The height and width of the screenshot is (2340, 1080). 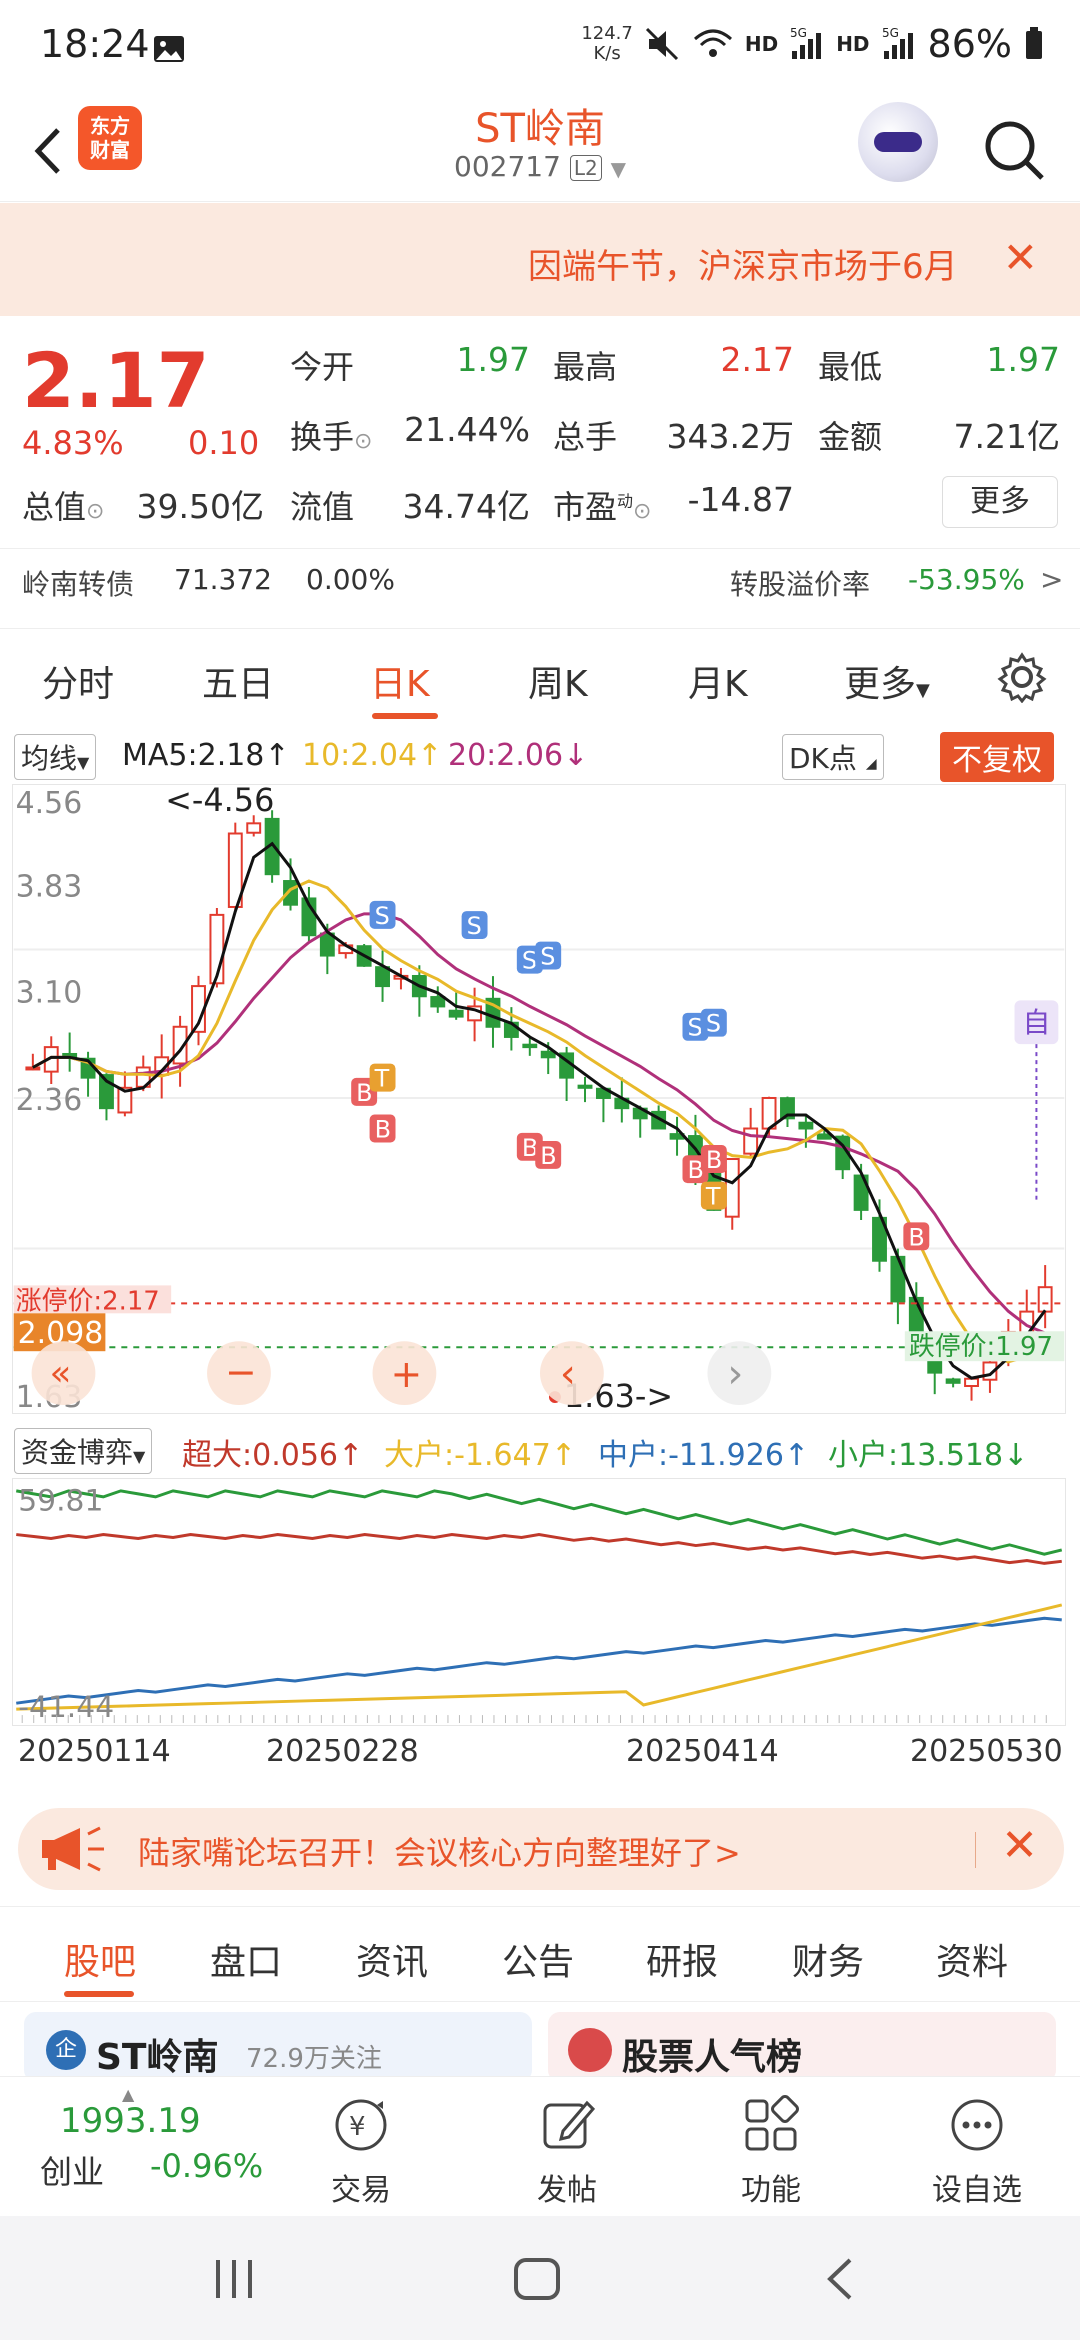 I want to click on mcap-label: 总值⊙, so click(x=63, y=507).